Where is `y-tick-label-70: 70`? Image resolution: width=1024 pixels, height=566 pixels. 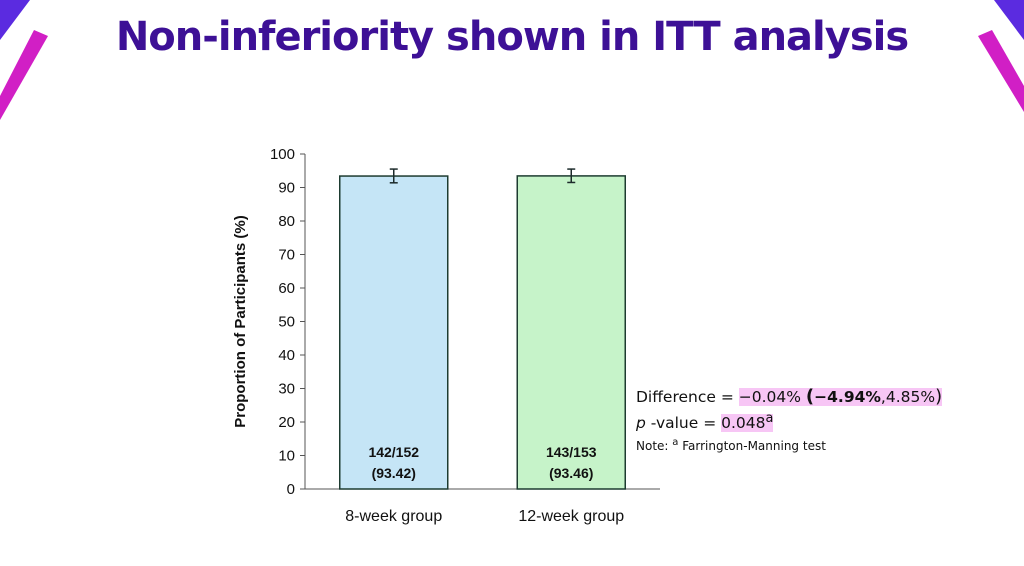 y-tick-label-70: 70 is located at coordinates (286, 255).